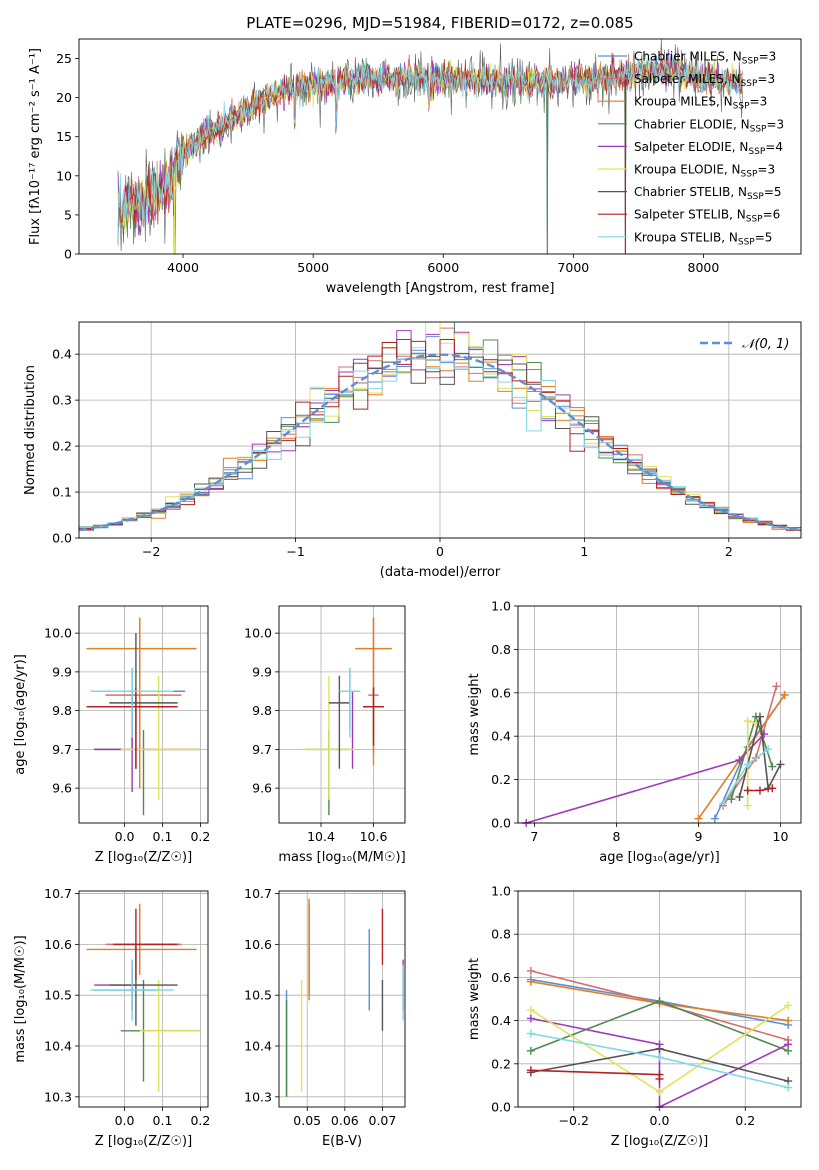  What do you see at coordinates (68, 254) in the screenshot?
I see `y-tick-label: 0` at bounding box center [68, 254].